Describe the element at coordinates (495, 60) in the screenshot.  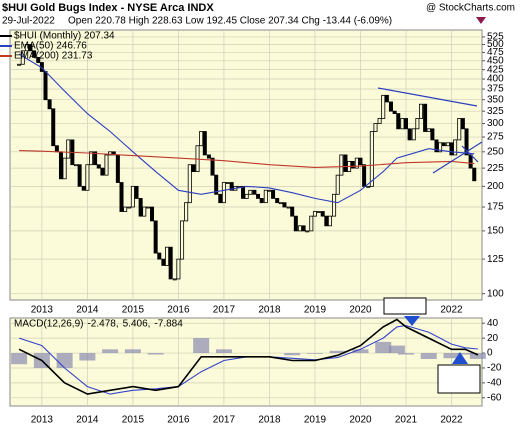
I see `y-tick-label: 450` at that location.